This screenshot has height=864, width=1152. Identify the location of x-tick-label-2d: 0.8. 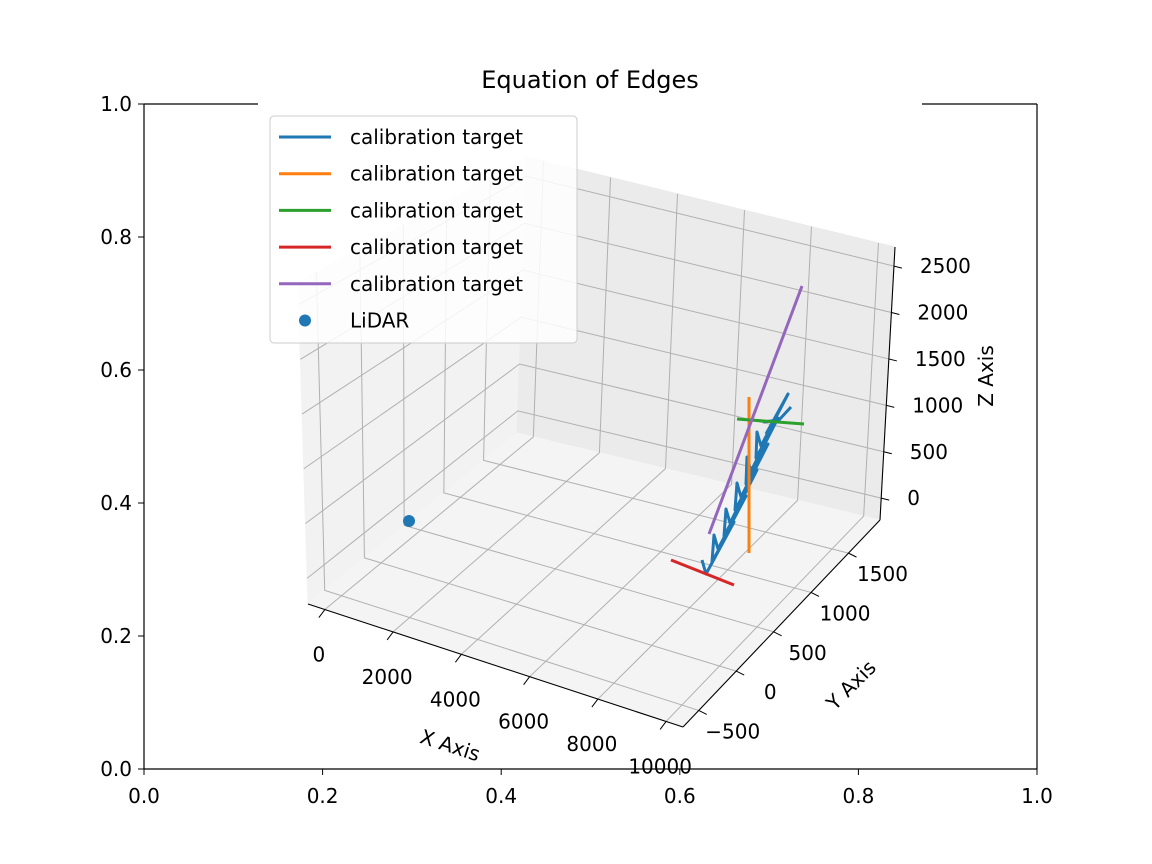
(858, 796).